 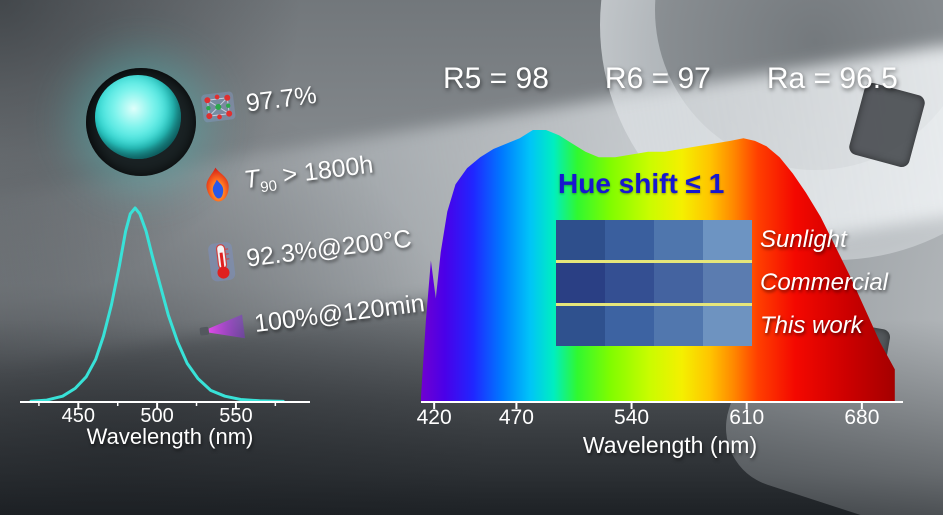 What do you see at coordinates (631, 417) in the screenshot?
I see `svg-text: 540` at bounding box center [631, 417].